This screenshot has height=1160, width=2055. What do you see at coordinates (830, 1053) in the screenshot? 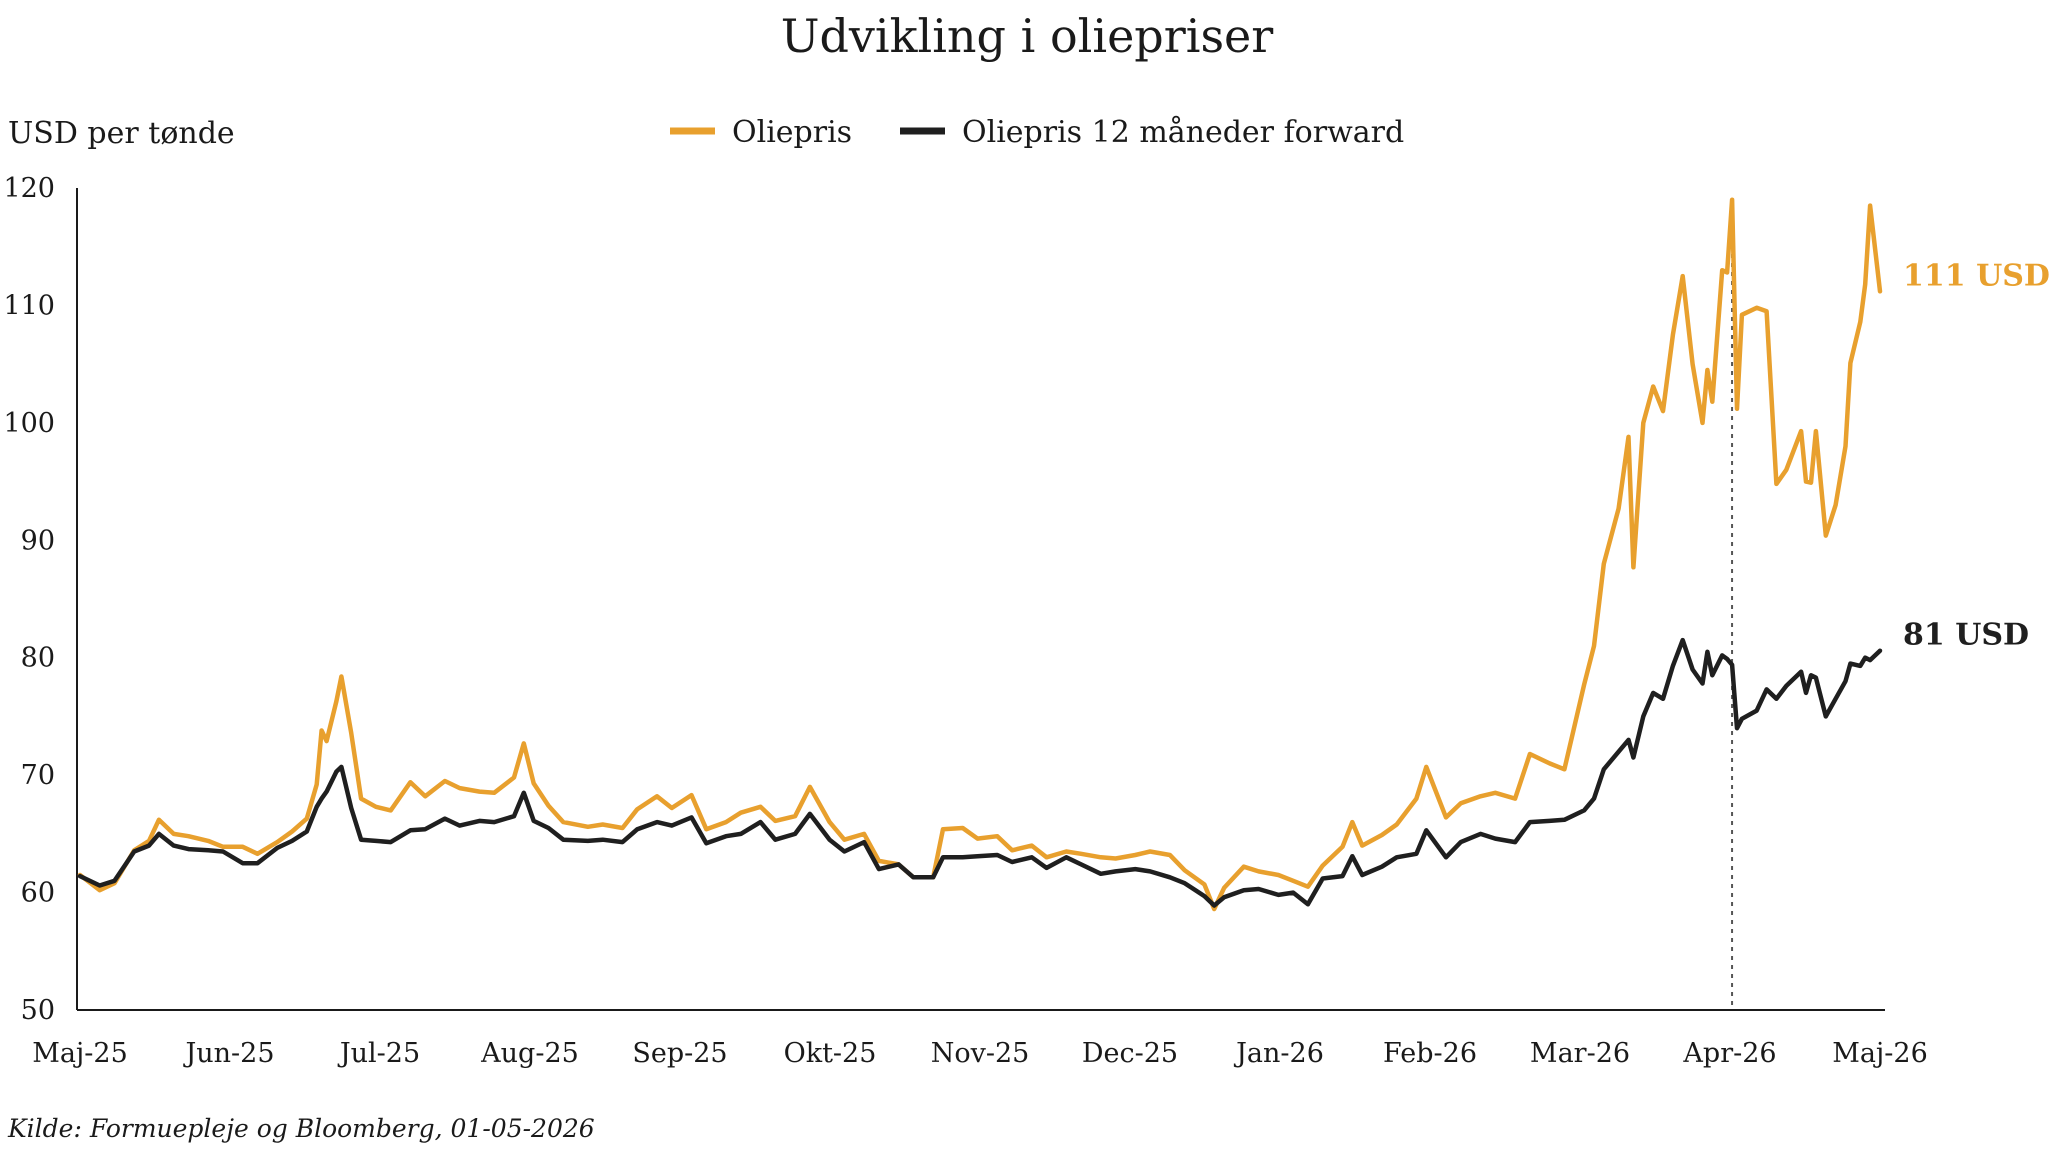
I see `x-tick-label: Okt-25` at bounding box center [830, 1053].